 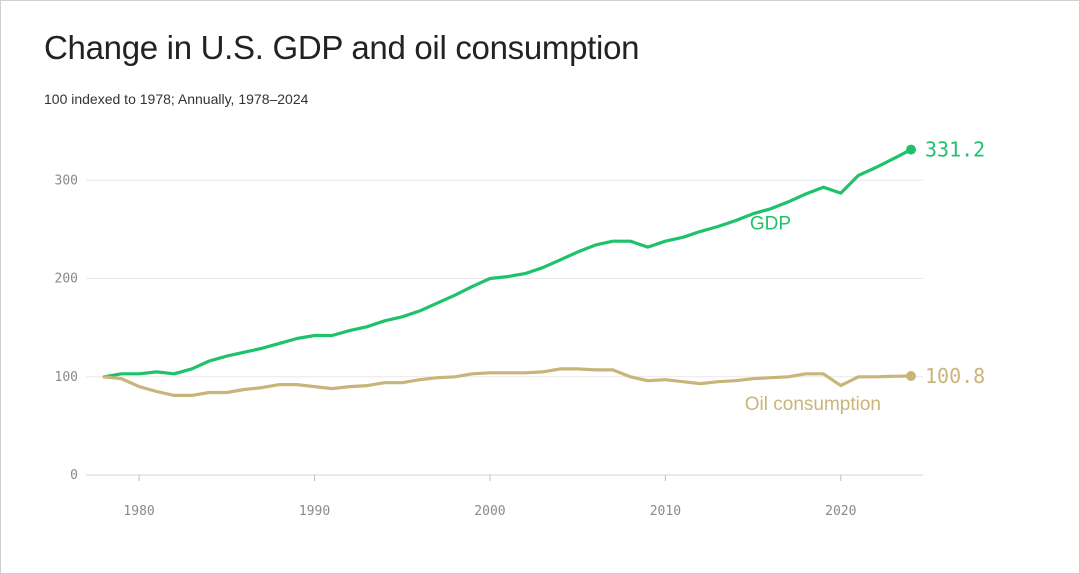 What do you see at coordinates (176, 99) in the screenshot?
I see `chart-subtitle: 100 indexed to 1978; Annually, 1978–2024` at bounding box center [176, 99].